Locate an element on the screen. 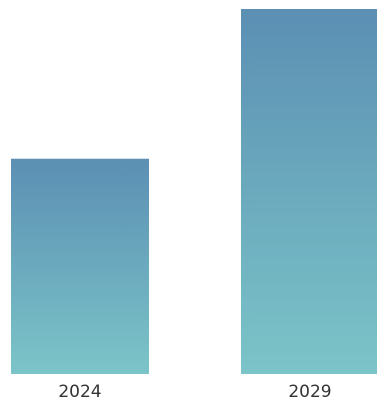  x-tick-label-2029: 2029 is located at coordinates (309, 392).